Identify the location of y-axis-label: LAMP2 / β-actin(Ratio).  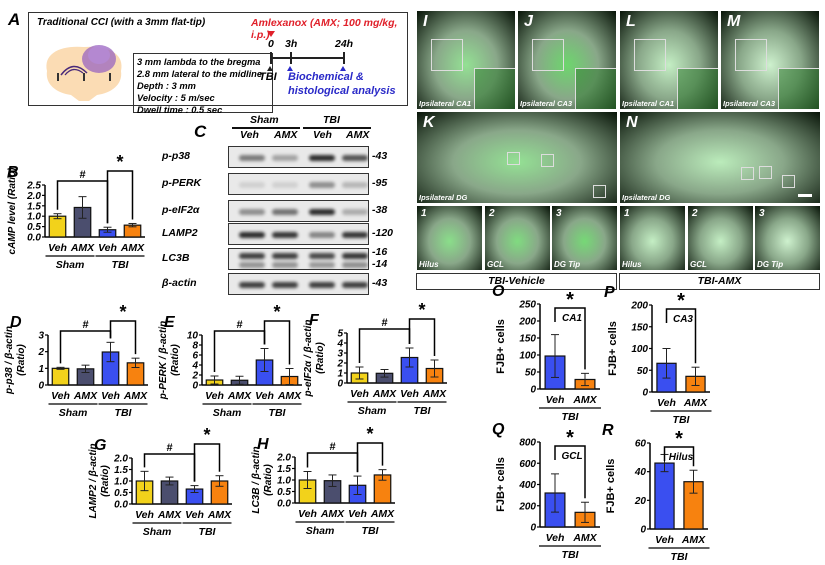
(99, 480).